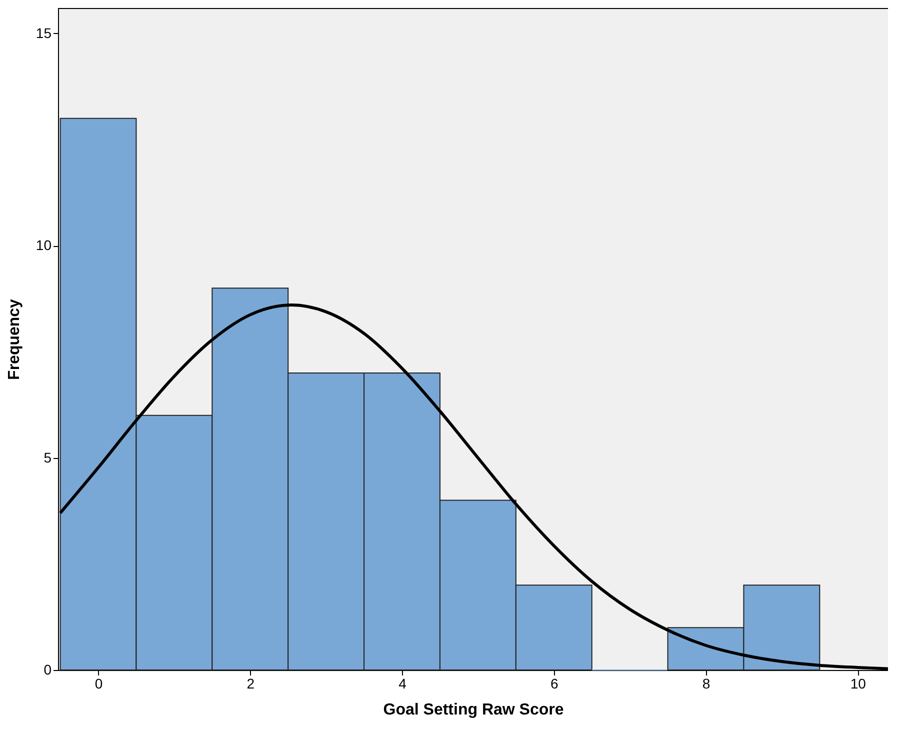  Describe the element at coordinates (858, 684) in the screenshot. I see `x-tick-label: 10` at that location.